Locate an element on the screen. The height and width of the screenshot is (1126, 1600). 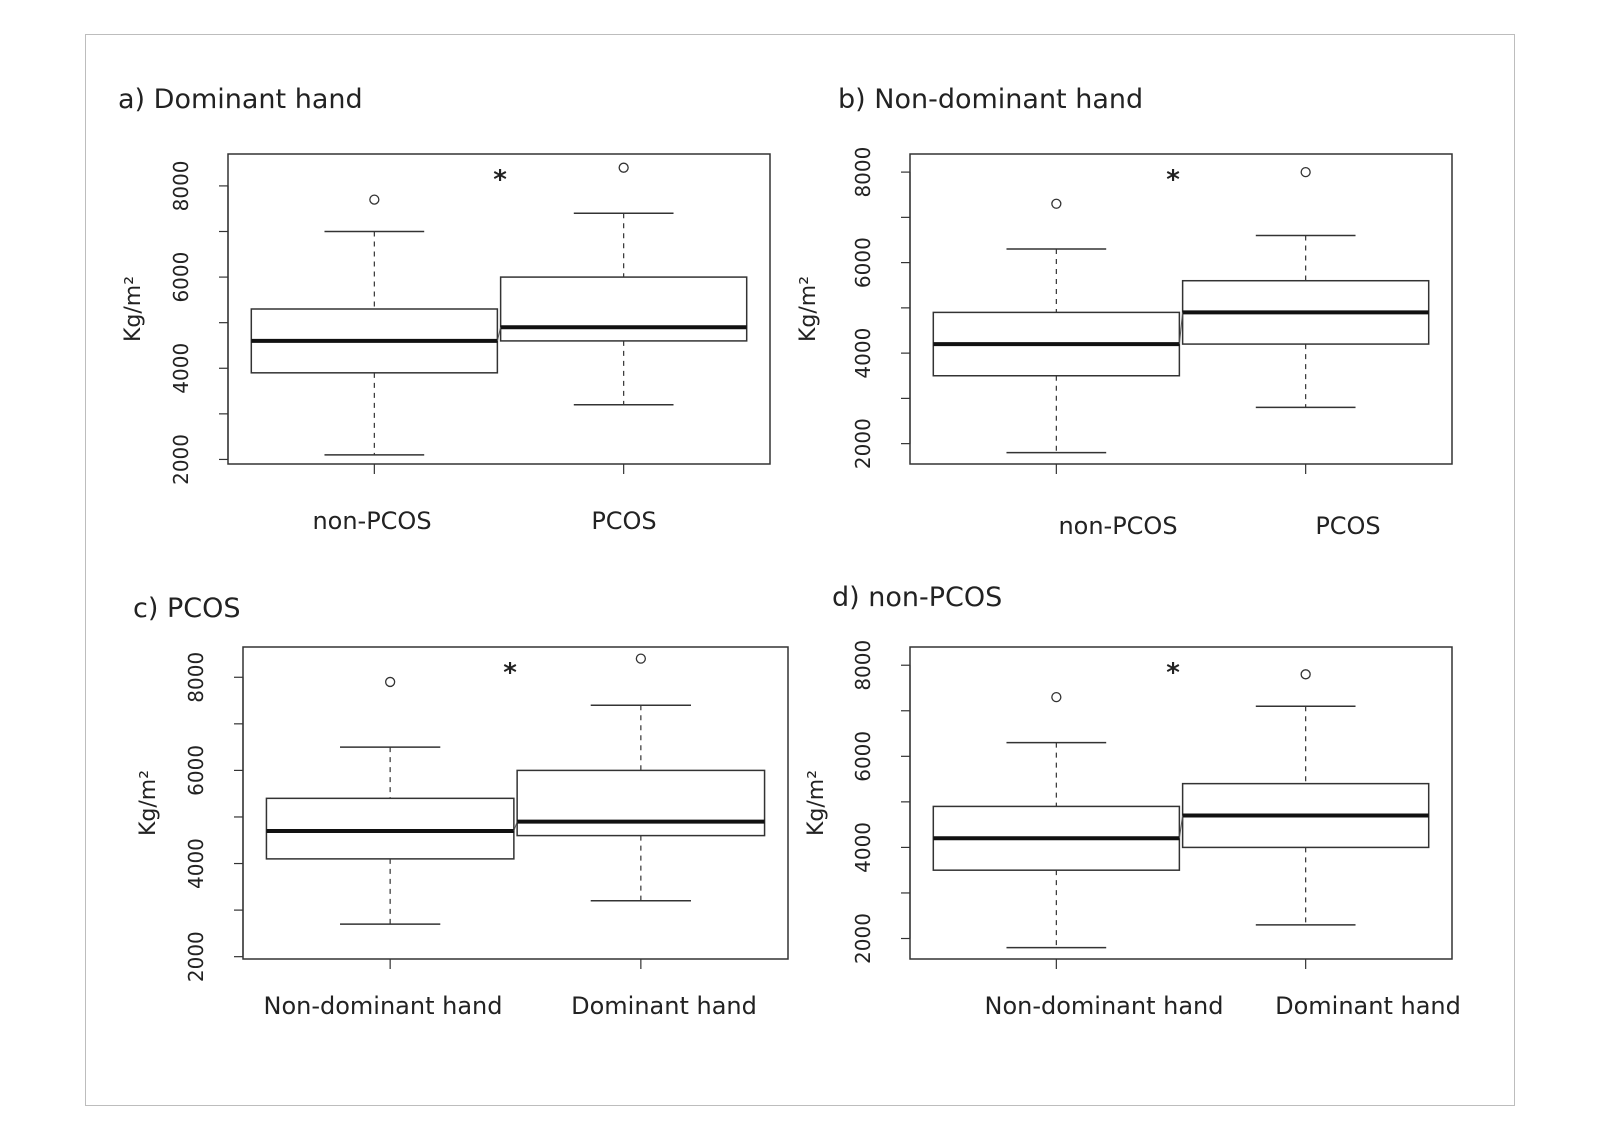
panel-title: c) PCOS is located at coordinates (187, 608).